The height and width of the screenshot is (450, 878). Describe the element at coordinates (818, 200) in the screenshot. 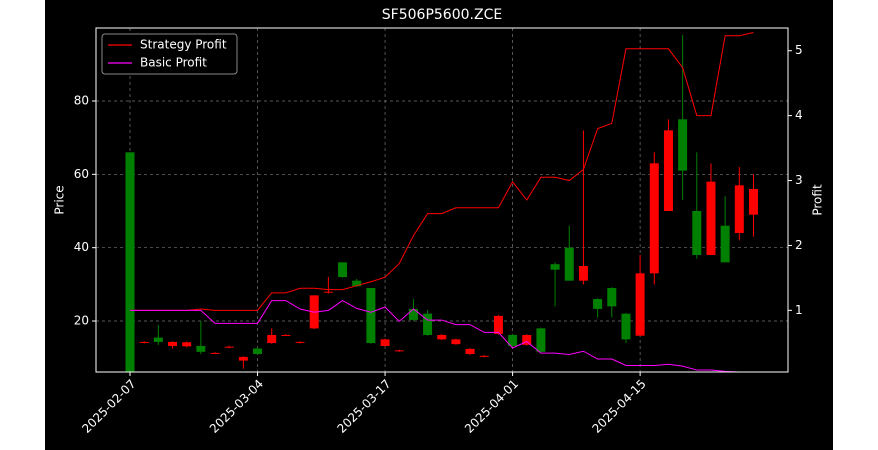

I see `y2-axis-label: Profit` at that location.